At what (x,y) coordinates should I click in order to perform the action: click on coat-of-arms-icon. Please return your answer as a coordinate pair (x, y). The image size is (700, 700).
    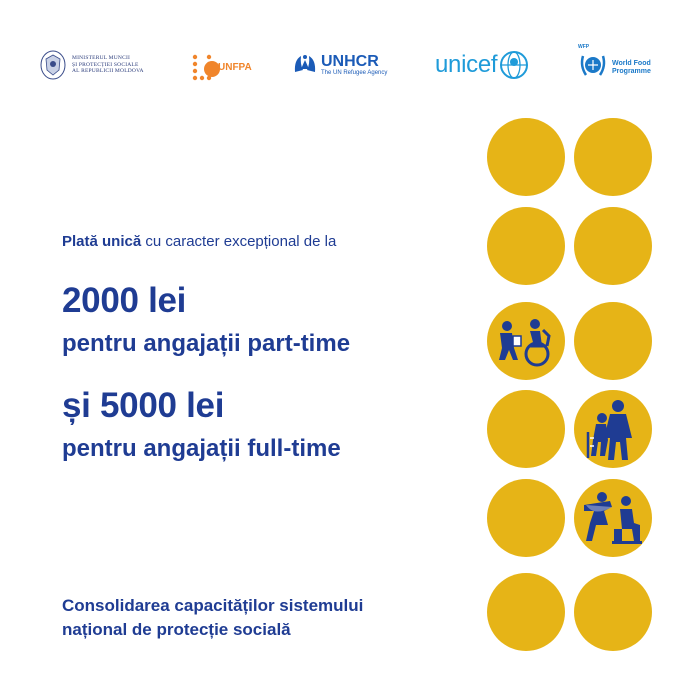
    Looking at the image, I should click on (53, 65).